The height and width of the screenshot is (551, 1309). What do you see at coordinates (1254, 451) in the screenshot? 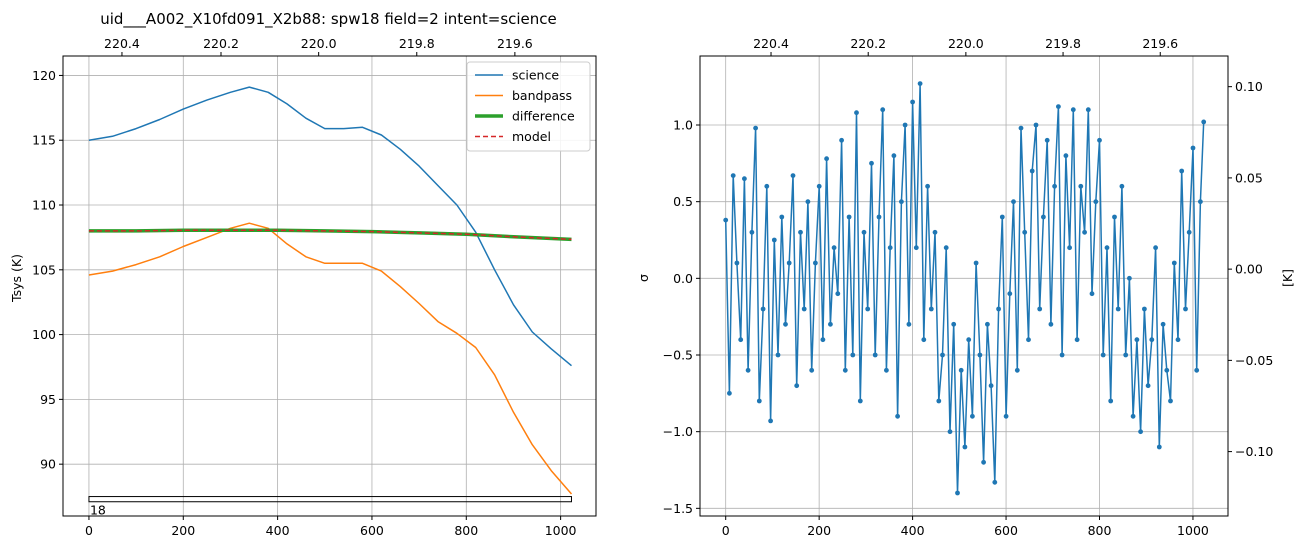
I see `right-tick-label: −0.10` at bounding box center [1254, 451].